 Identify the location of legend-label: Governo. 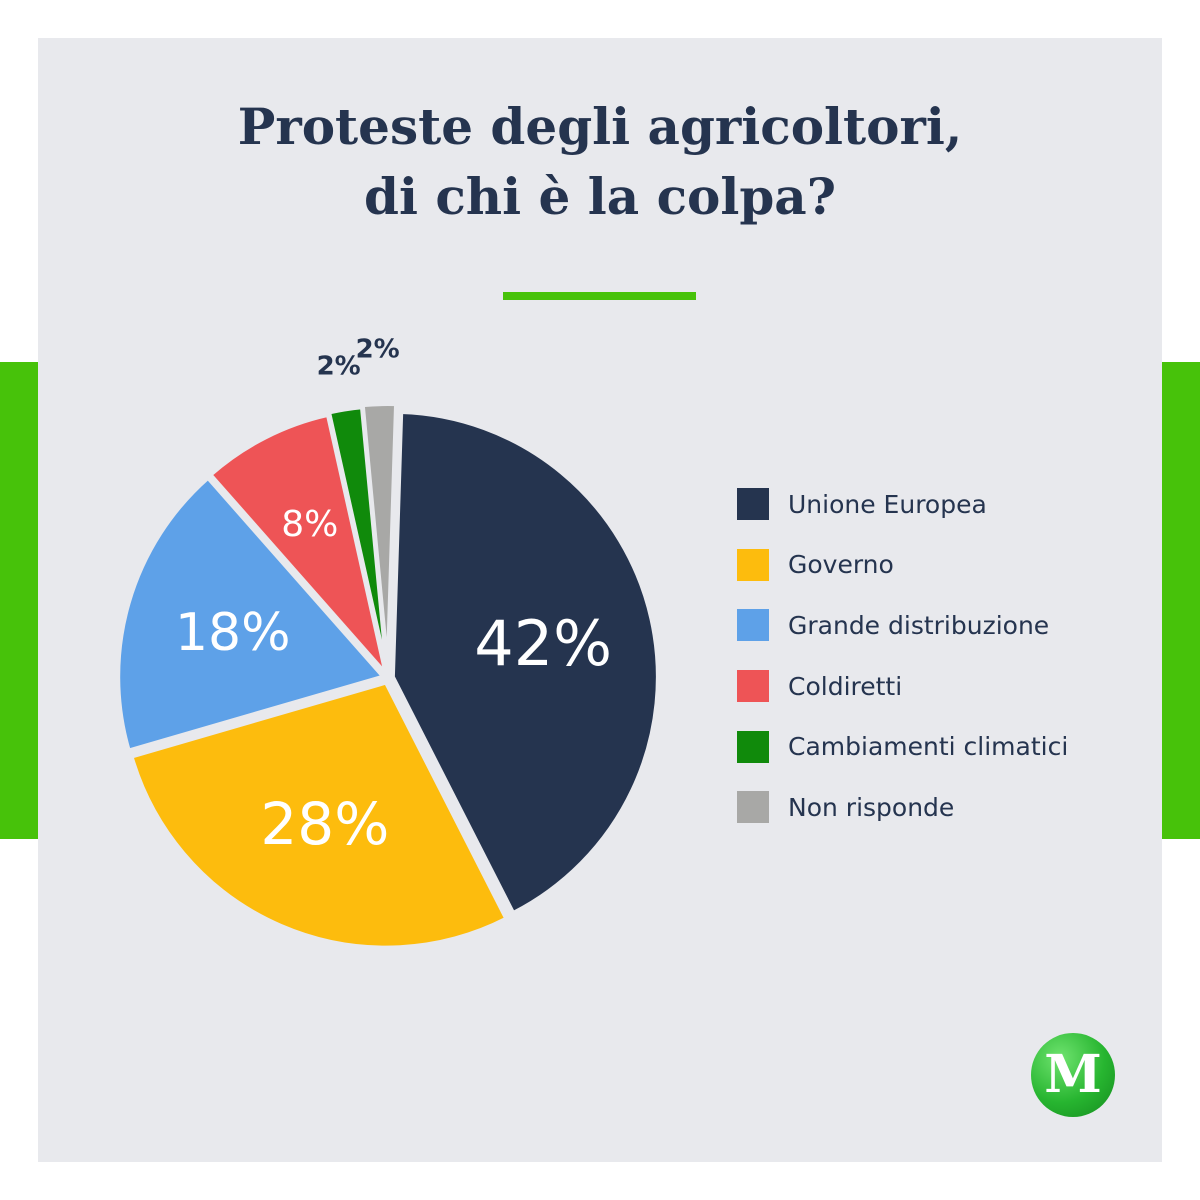
(841, 565).